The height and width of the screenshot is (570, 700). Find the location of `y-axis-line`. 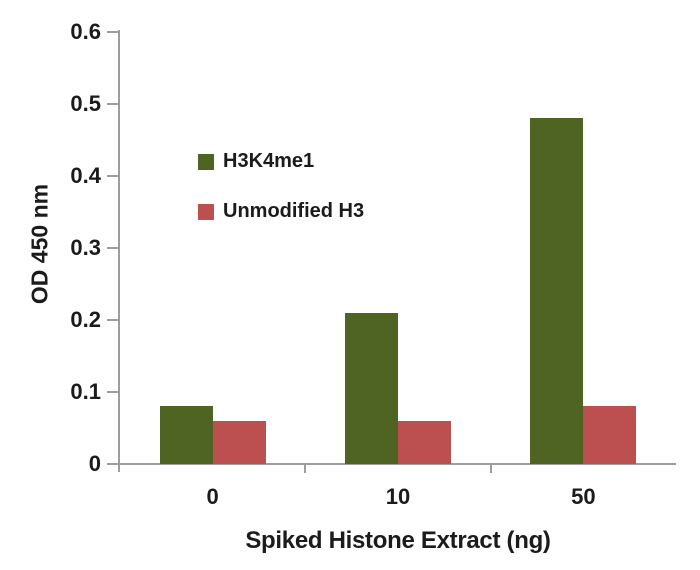

y-axis-line is located at coordinates (119, 251).